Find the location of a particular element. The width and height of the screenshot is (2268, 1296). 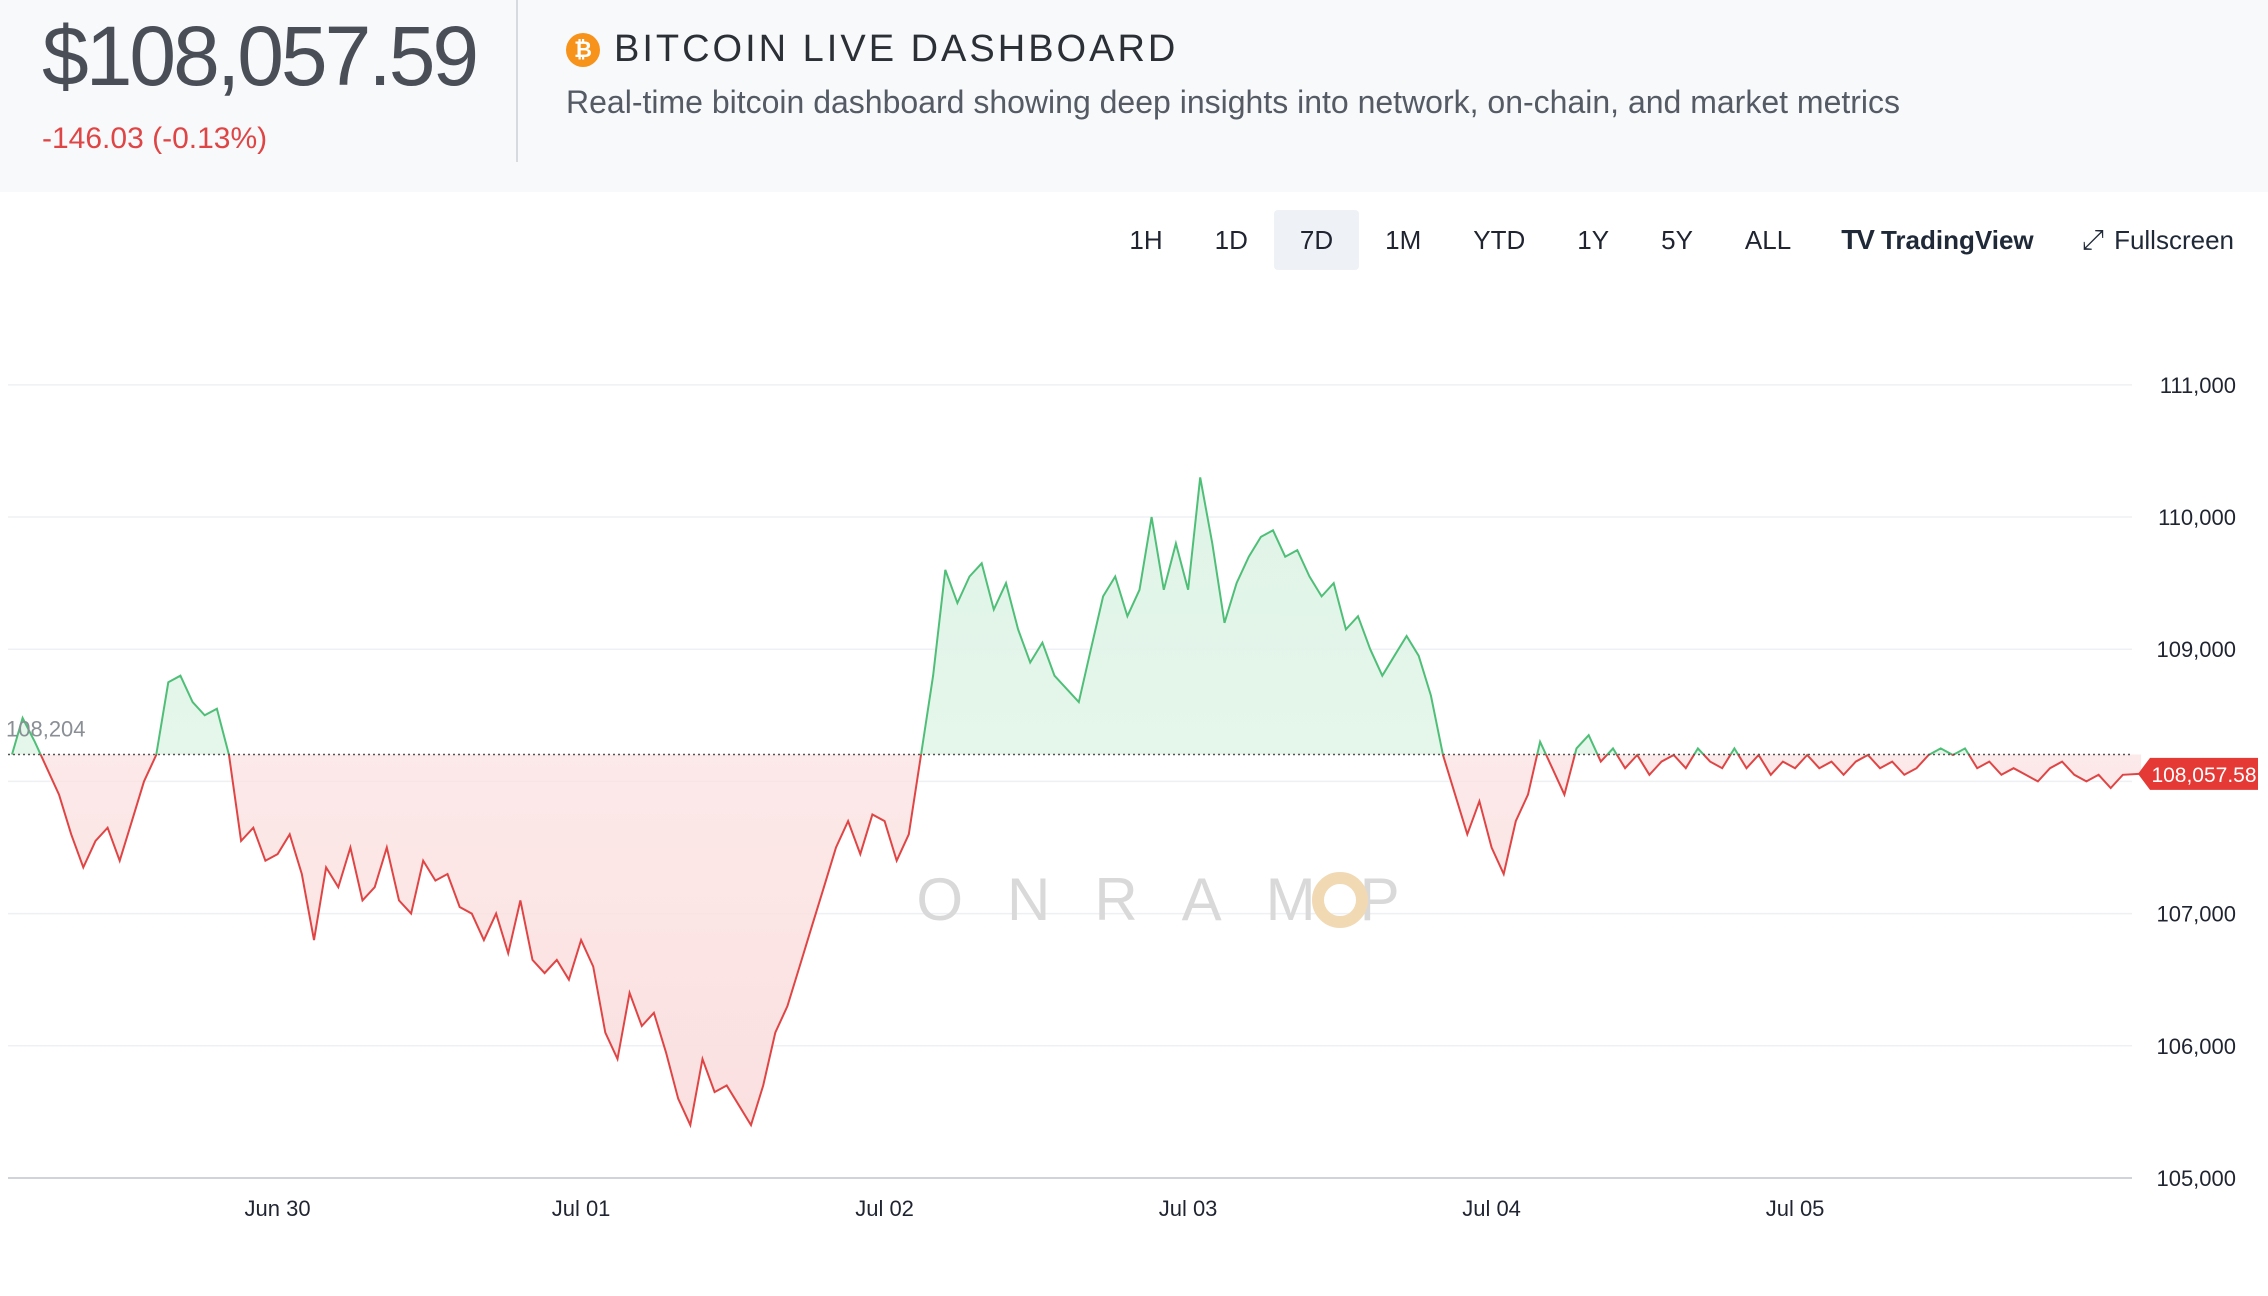

range-5y-button: 5Y is located at coordinates (1677, 239).